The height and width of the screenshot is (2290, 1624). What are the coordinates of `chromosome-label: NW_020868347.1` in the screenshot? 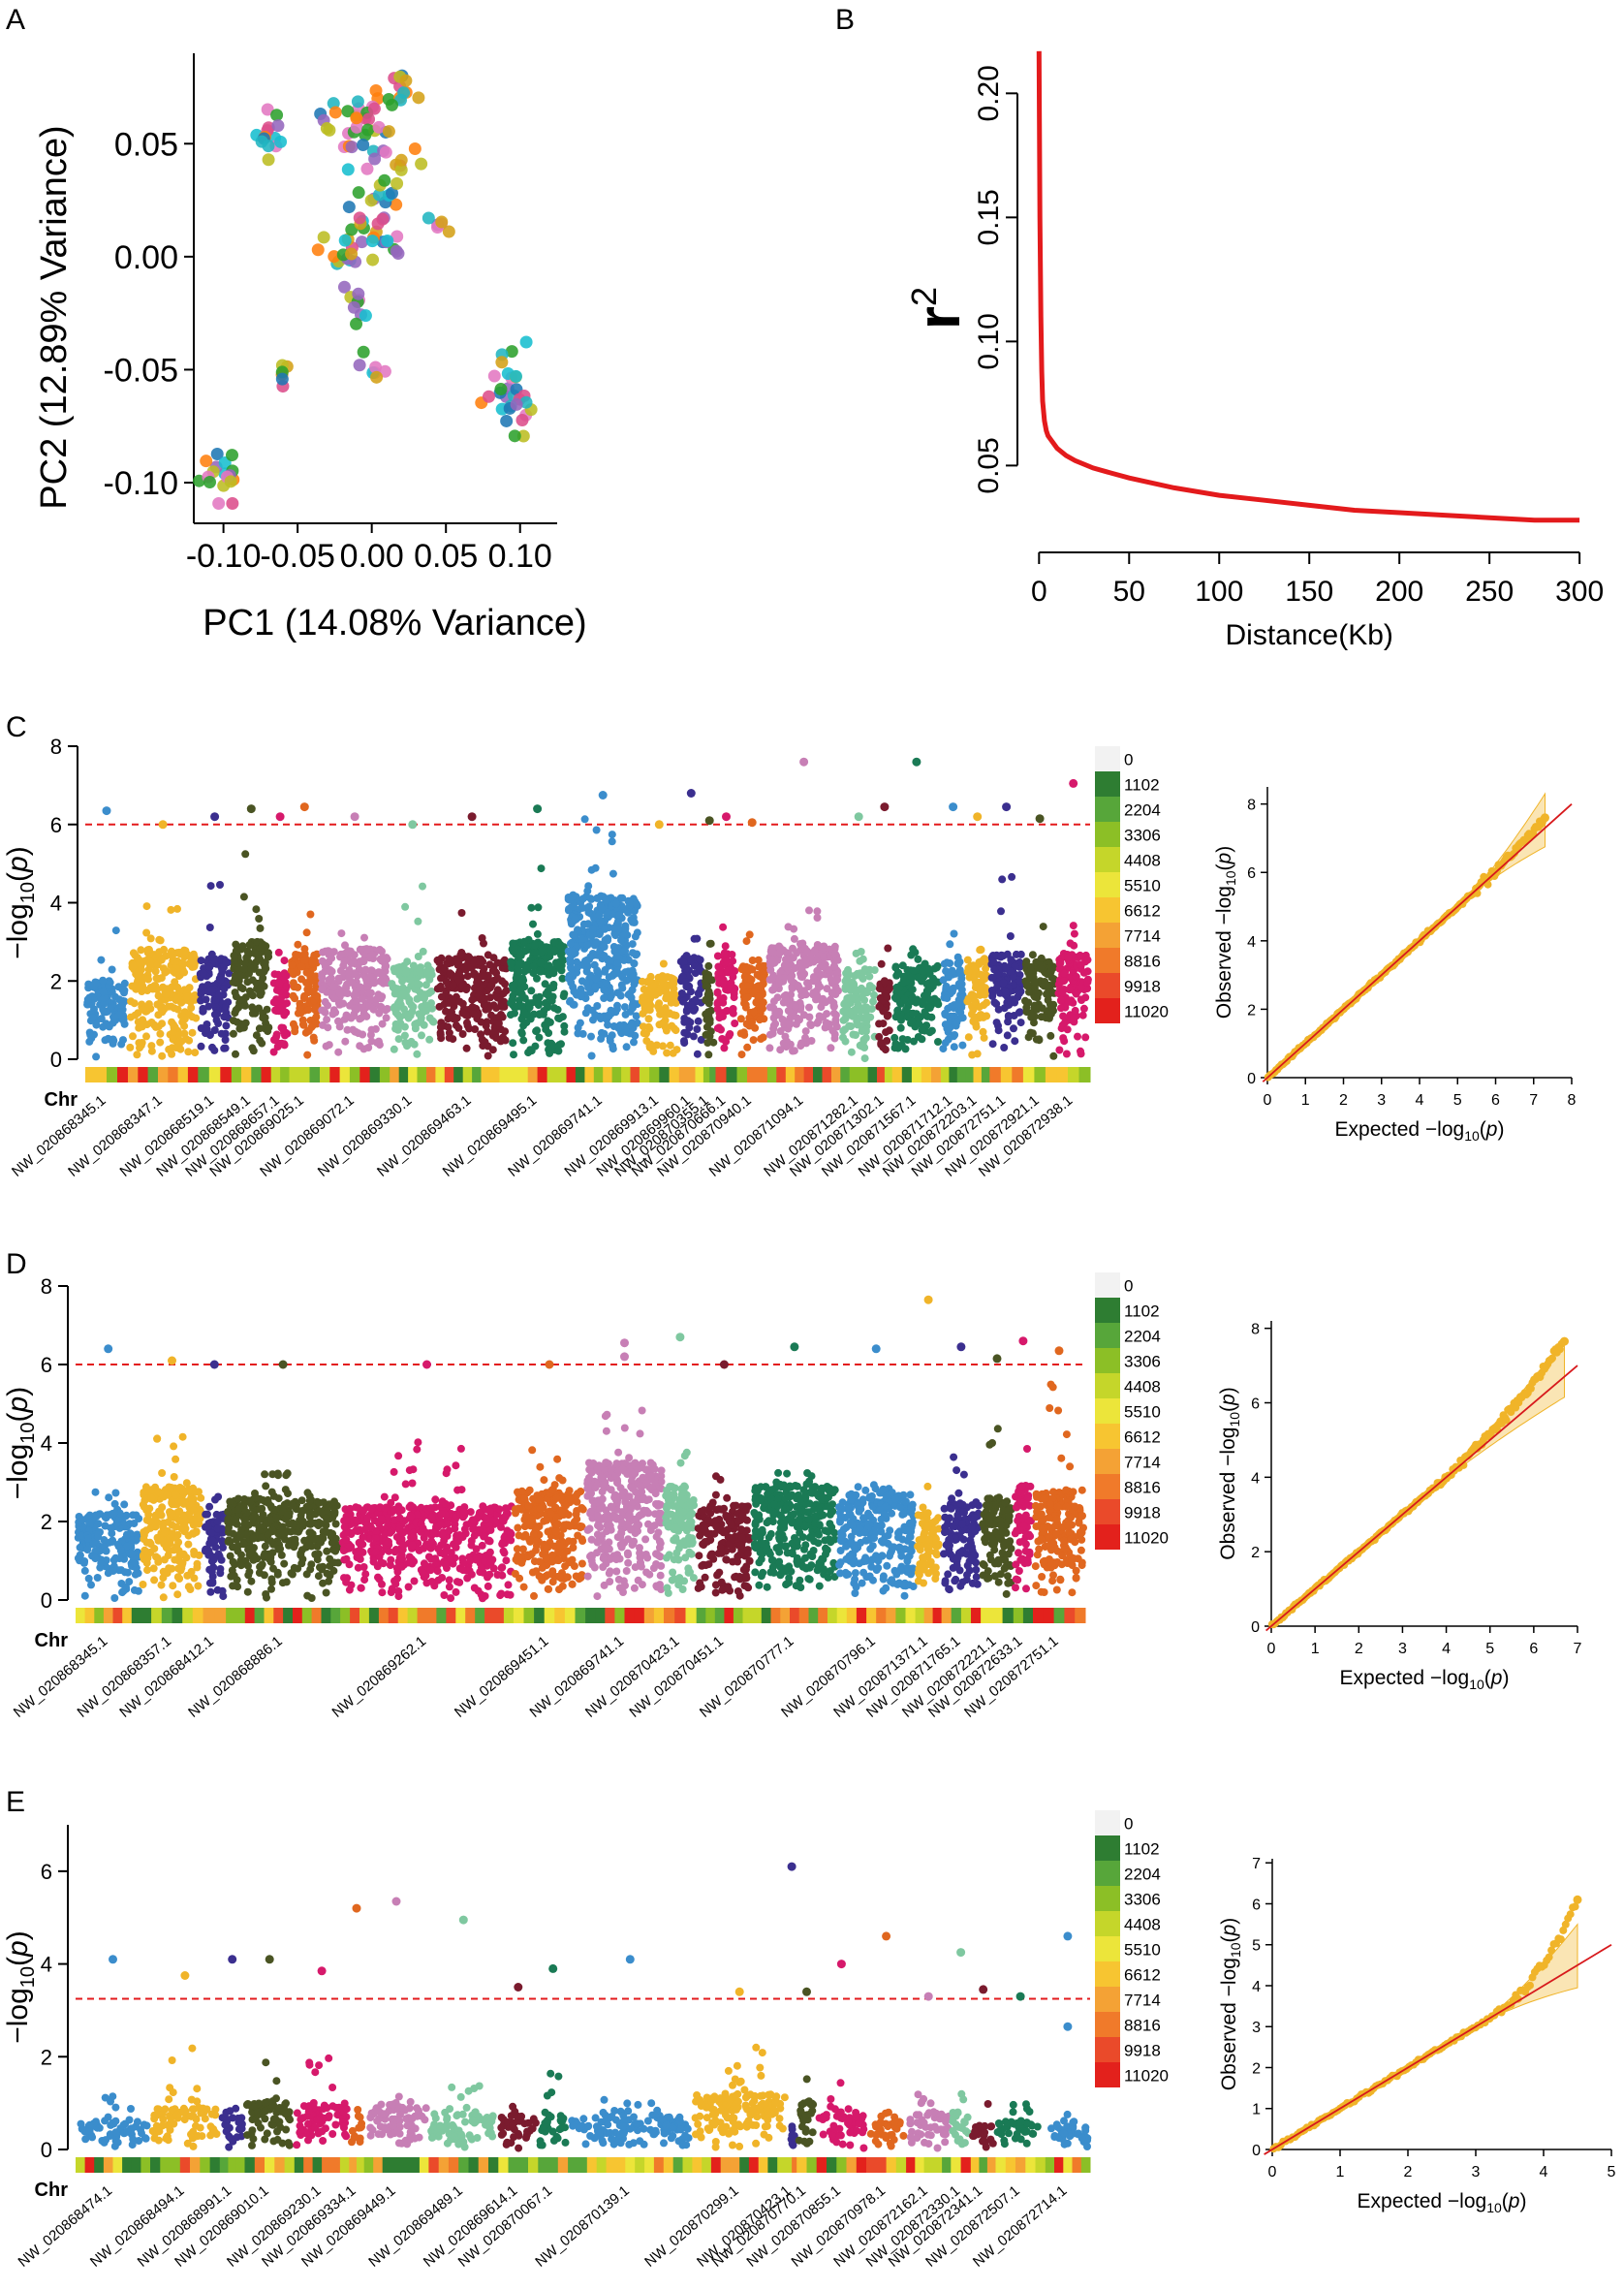 It's located at (115, 1136).